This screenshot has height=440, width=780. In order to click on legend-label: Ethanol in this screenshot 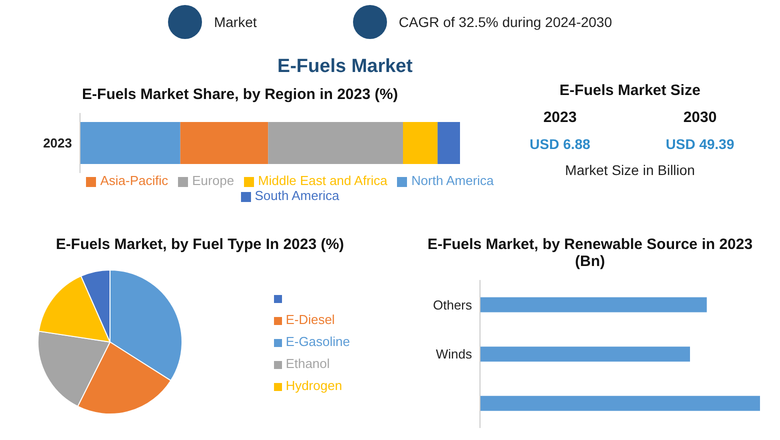, I will do `click(308, 363)`.